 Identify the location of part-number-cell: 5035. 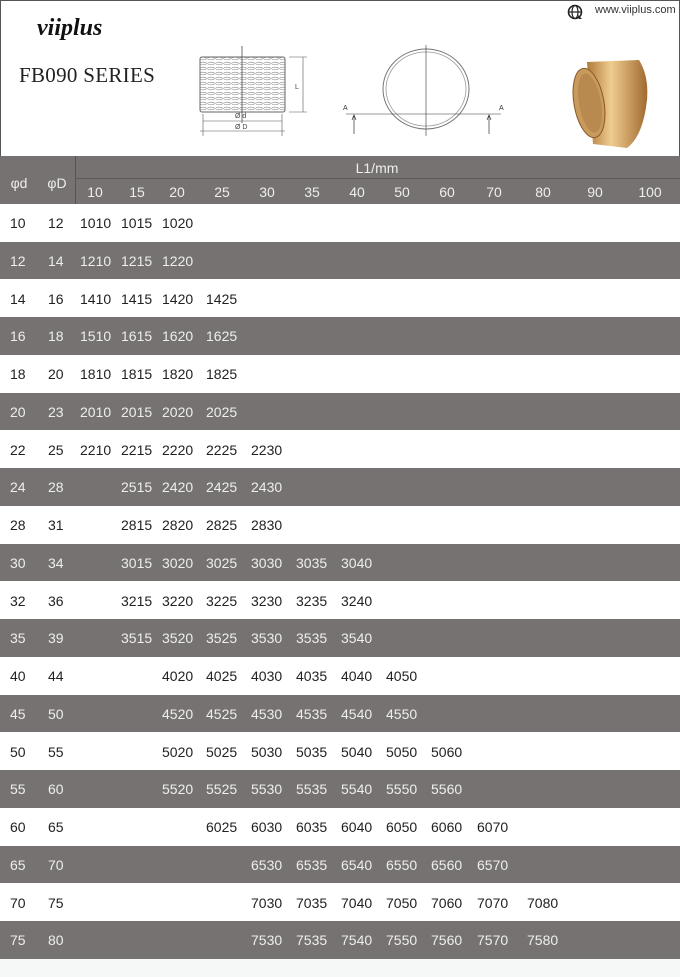
(312, 751).